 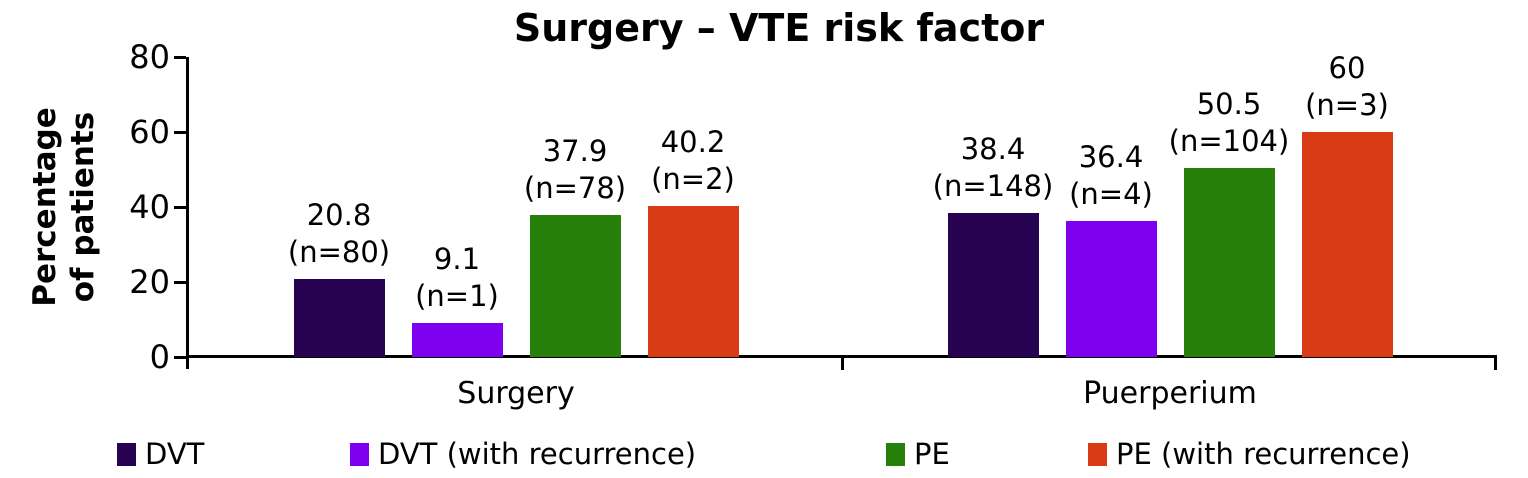 What do you see at coordinates (149, 57) in the screenshot?
I see `y-tick-label: 80` at bounding box center [149, 57].